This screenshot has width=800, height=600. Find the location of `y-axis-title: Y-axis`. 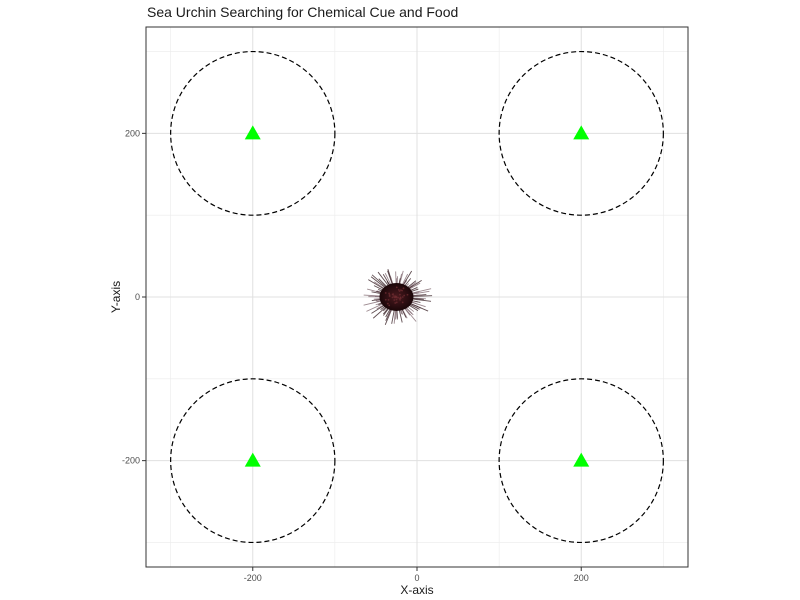

y-axis-title: Y-axis is located at coordinates (116, 297).